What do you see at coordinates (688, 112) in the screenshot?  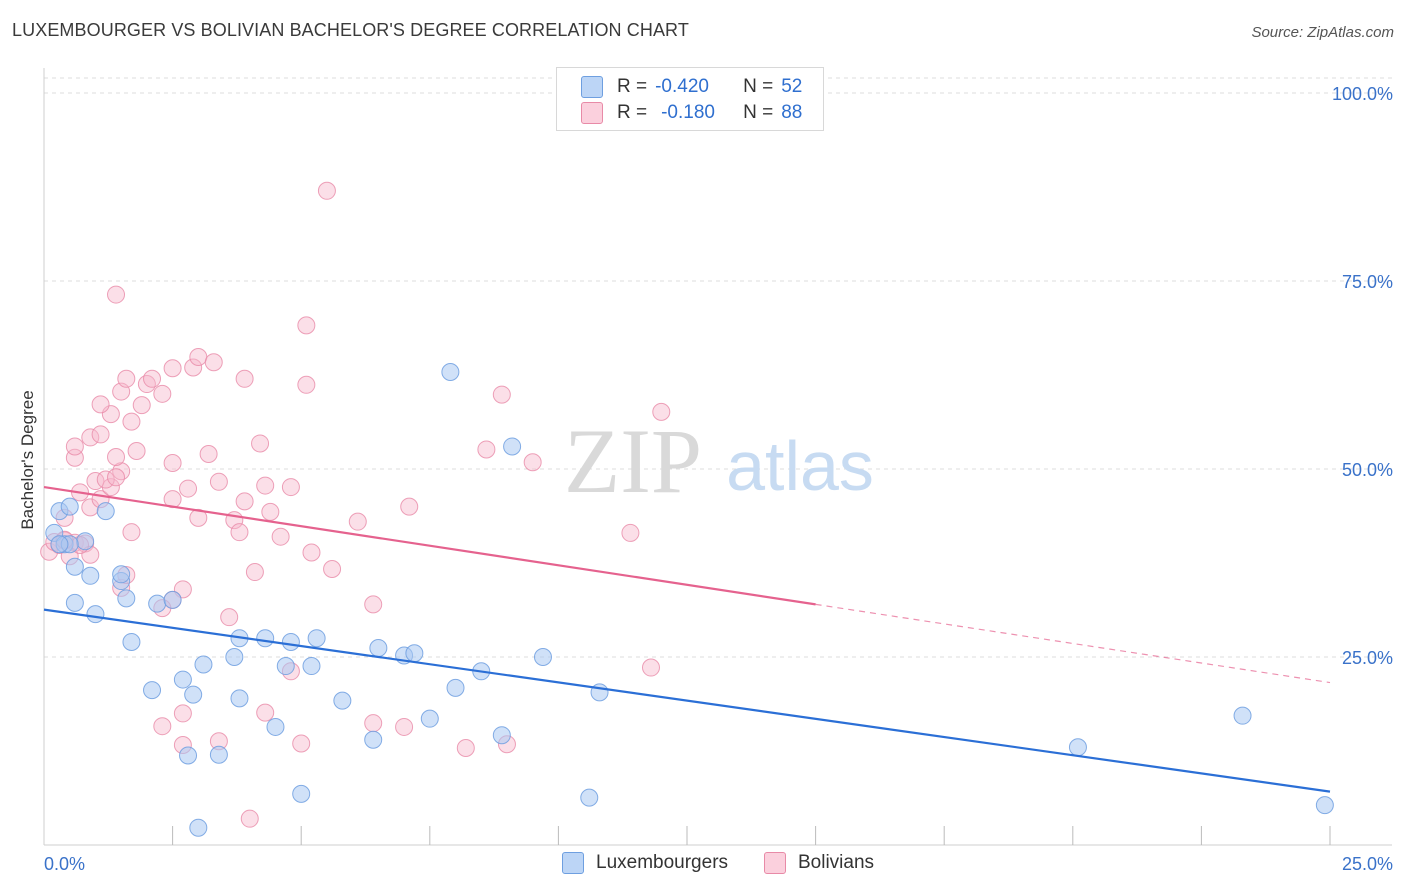 I see `legend-r-value: -0.180` at bounding box center [688, 112].